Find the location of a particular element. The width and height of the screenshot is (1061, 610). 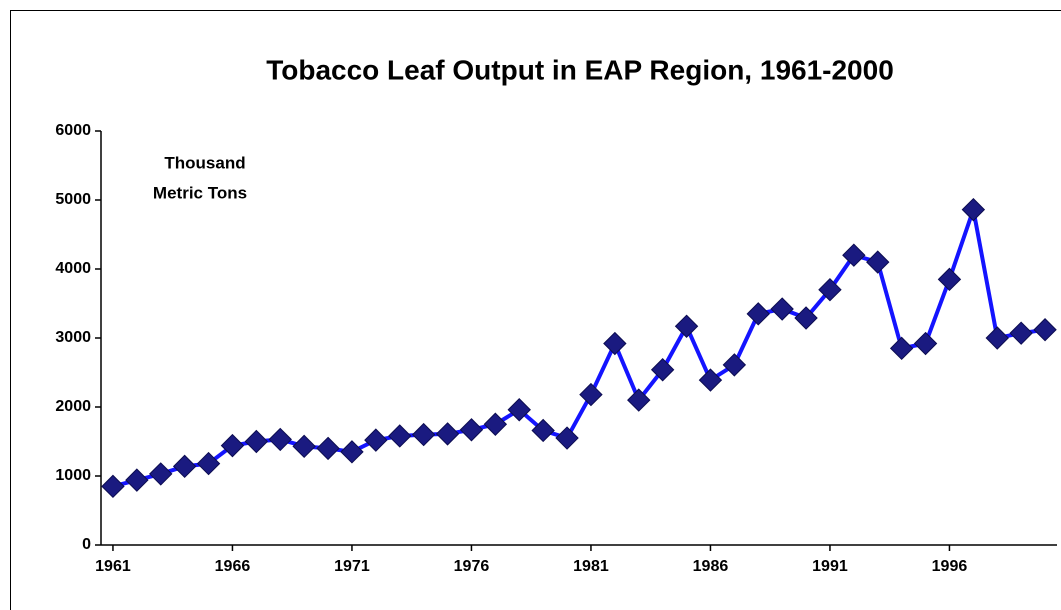

y-tick-label: 4000 is located at coordinates (73, 268).